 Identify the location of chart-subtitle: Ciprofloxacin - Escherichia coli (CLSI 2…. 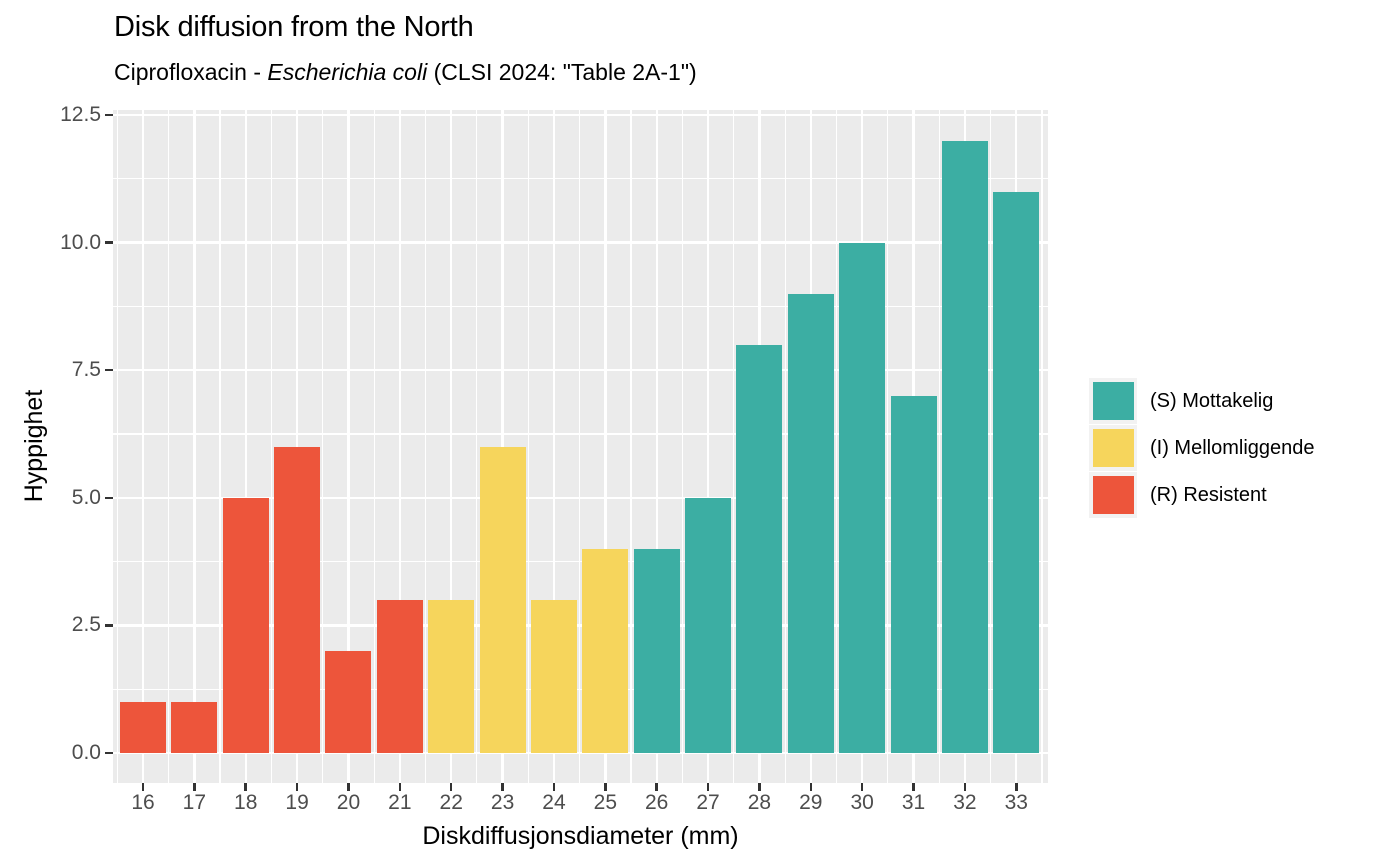
(405, 72).